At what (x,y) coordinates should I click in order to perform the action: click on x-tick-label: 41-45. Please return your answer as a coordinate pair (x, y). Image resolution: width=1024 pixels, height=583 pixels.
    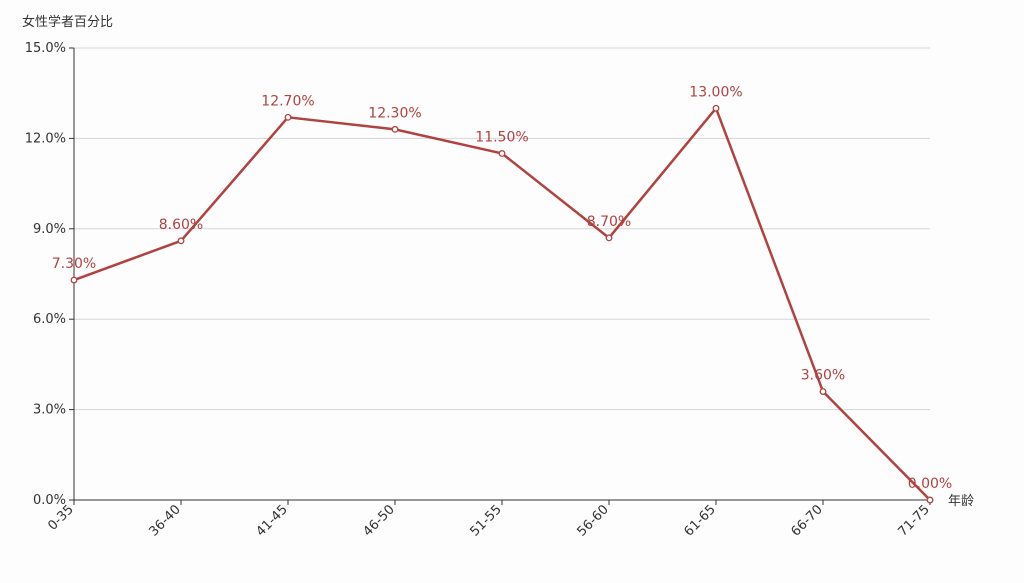
    Looking at the image, I should click on (272, 520).